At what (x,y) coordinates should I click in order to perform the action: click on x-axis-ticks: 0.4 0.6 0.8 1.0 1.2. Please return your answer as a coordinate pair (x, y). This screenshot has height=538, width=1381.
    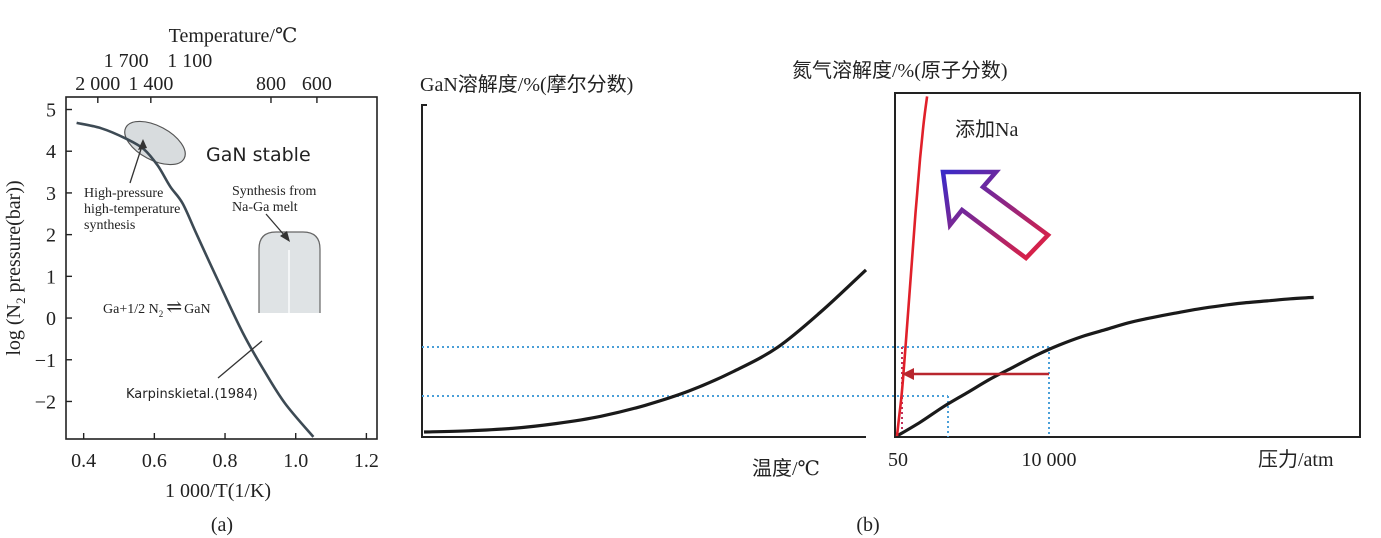
    Looking at the image, I should click on (225, 452).